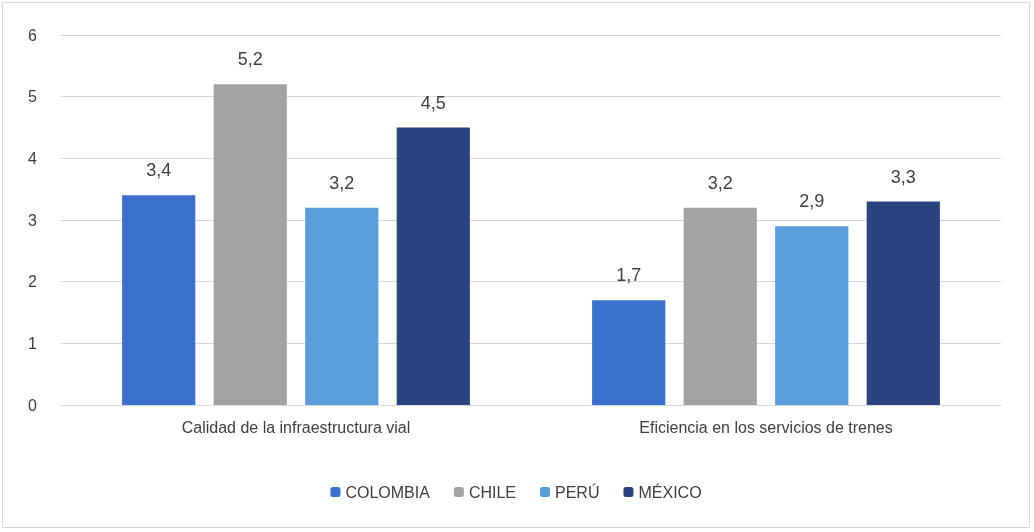 The height and width of the screenshot is (532, 1034). Describe the element at coordinates (33, 97) in the screenshot. I see `y-tick-label: 5` at that location.